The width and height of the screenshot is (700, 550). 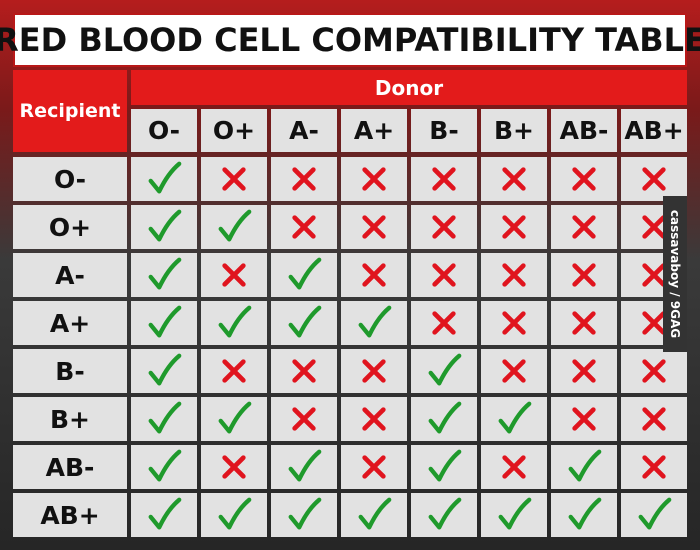 I want to click on watermark: cassavaboy / 9GAG, so click(x=675, y=274).